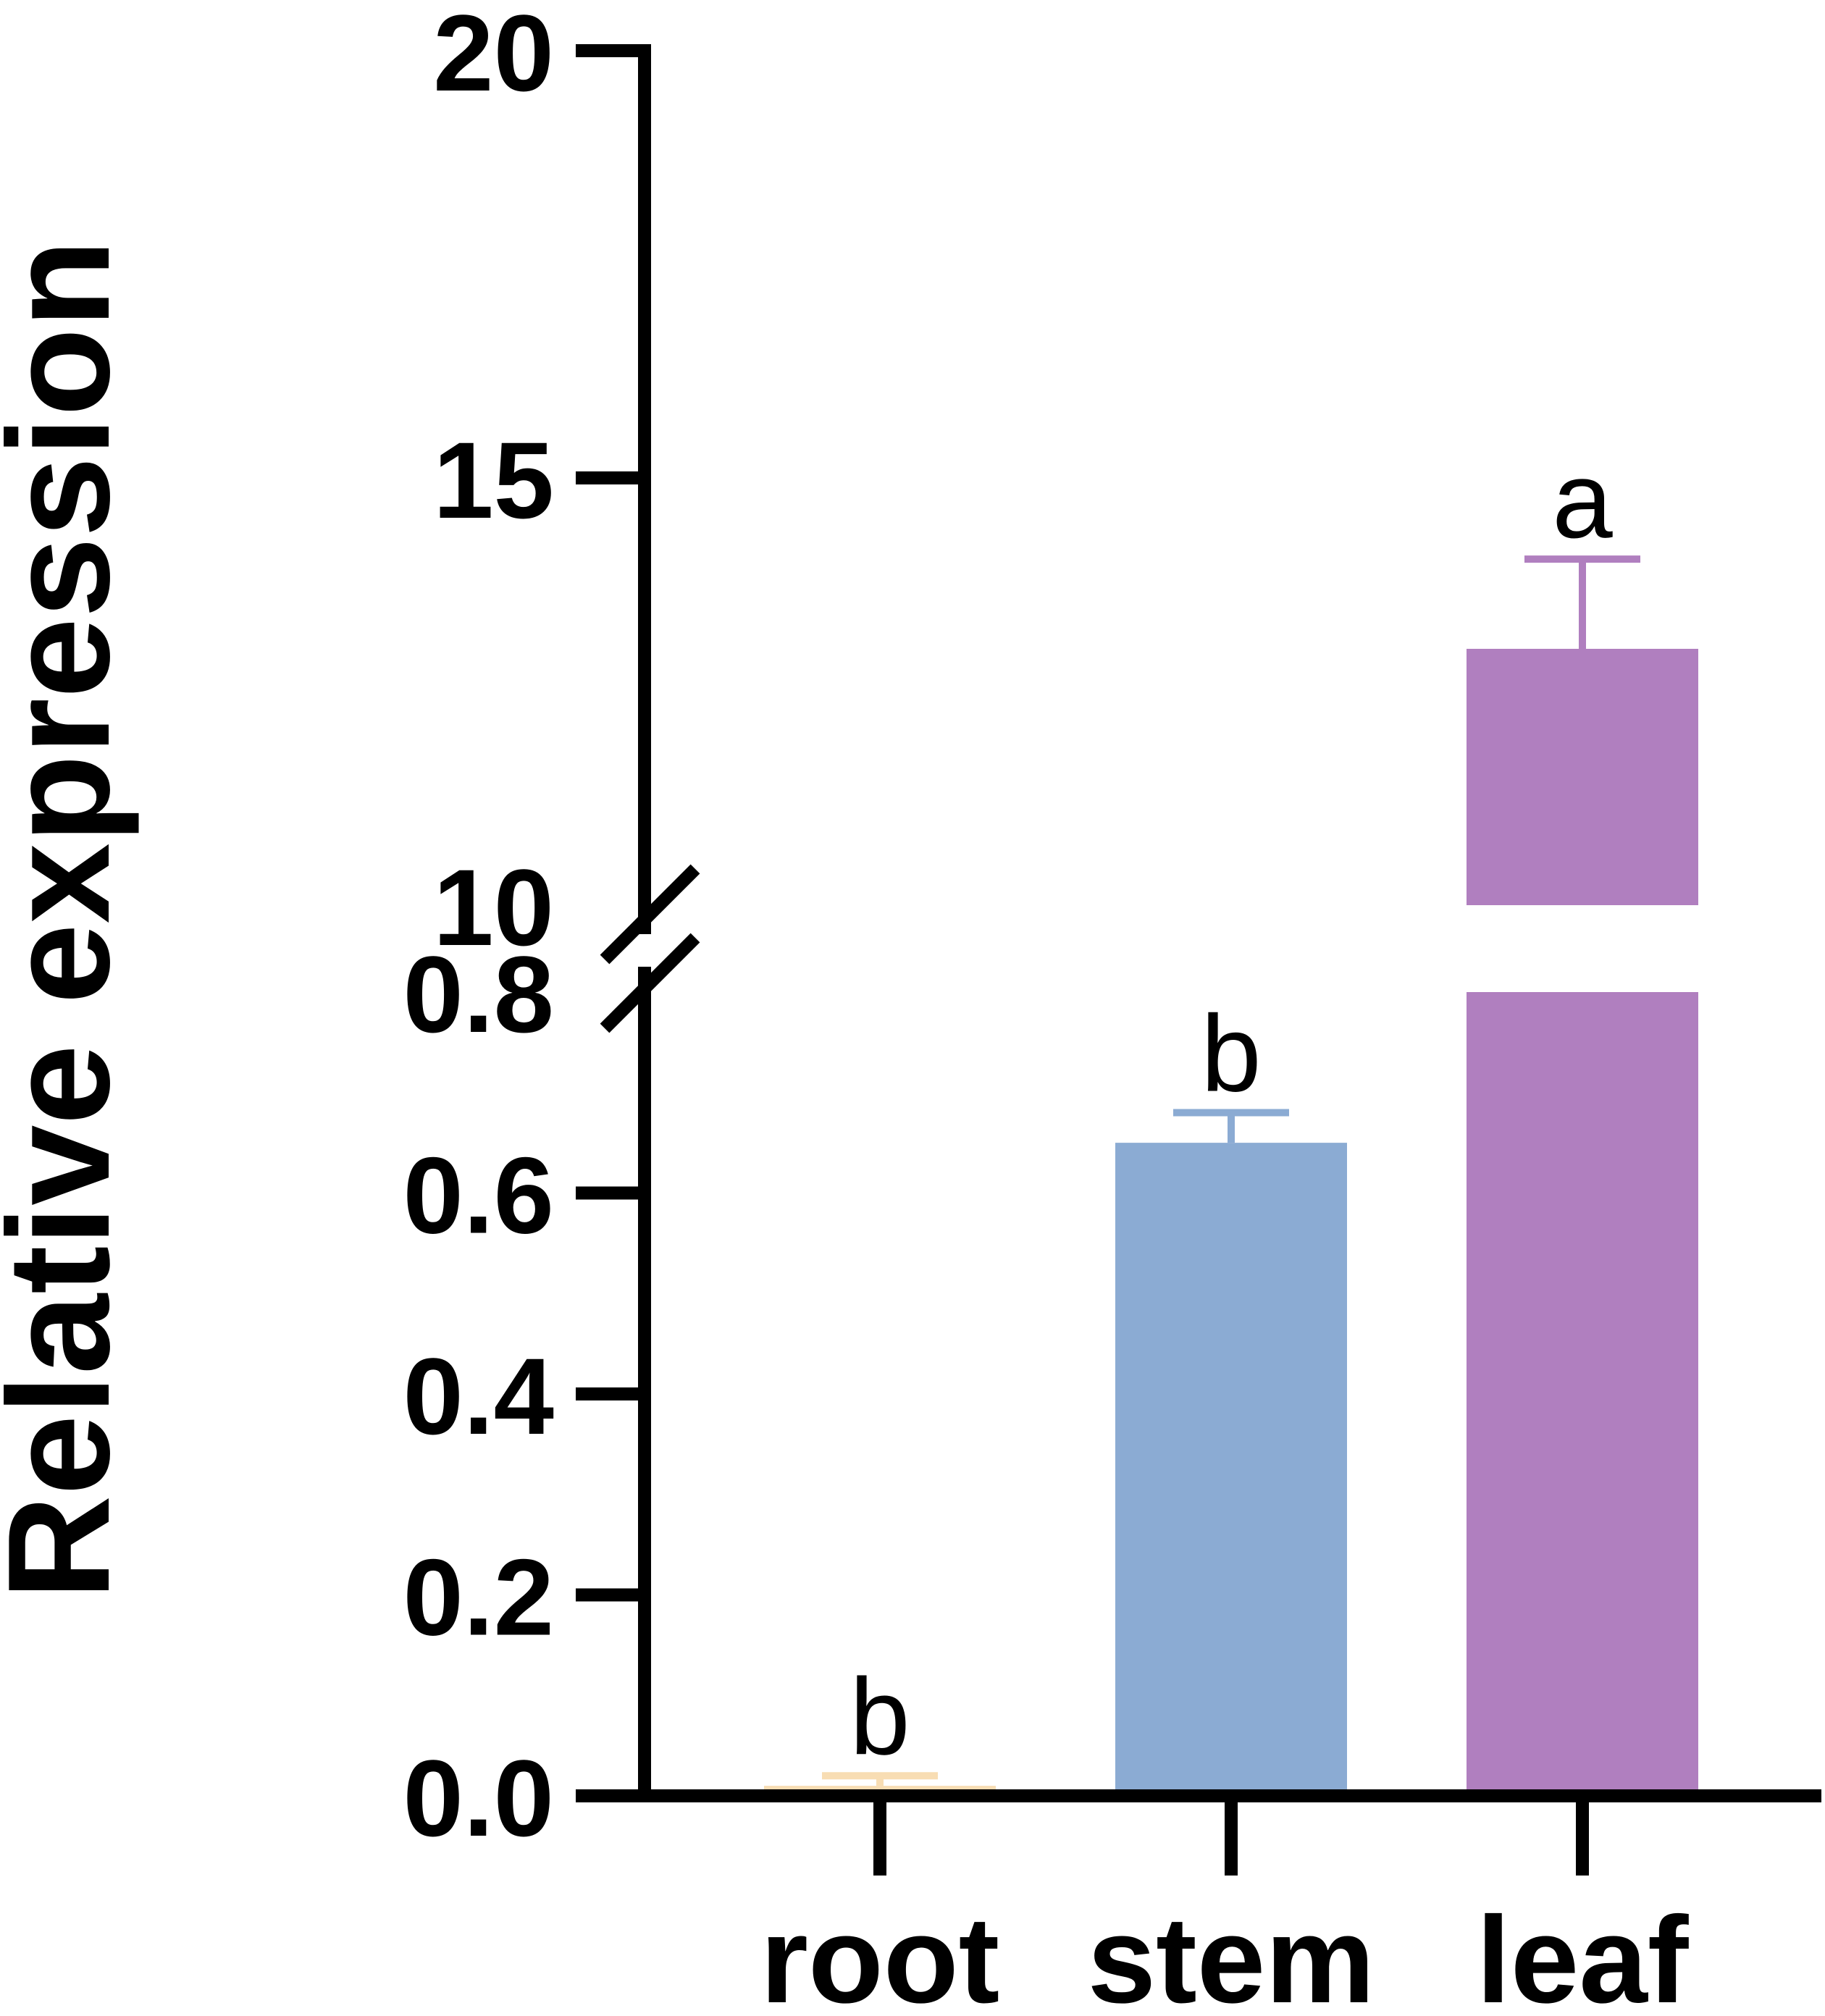 The width and height of the screenshot is (1825, 2016). Describe the element at coordinates (1231, 1953) in the screenshot. I see `x-tick-label-stem: stem` at that location.